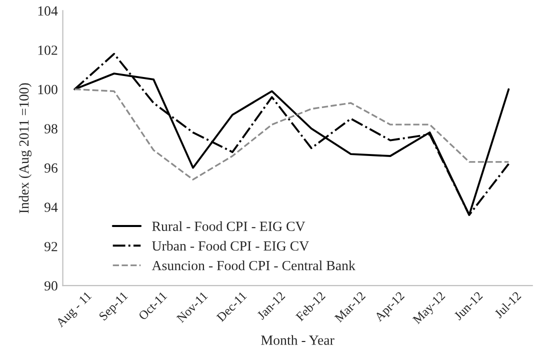  What do you see at coordinates (51, 168) in the screenshot?
I see `y-tick-label: 96` at bounding box center [51, 168].